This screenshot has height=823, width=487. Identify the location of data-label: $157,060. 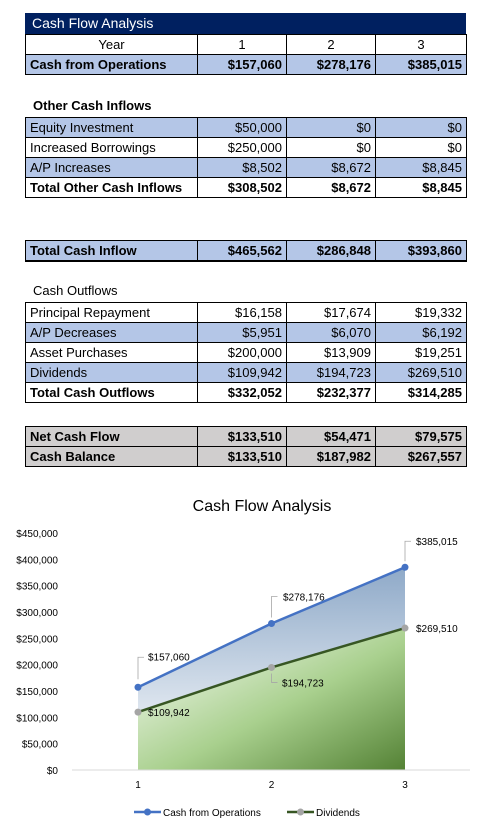
(169, 657).